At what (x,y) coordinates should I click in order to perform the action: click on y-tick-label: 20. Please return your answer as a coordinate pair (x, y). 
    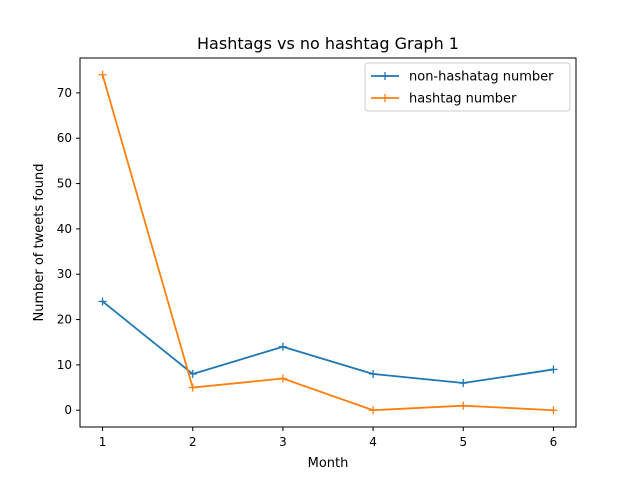
    Looking at the image, I should click on (64, 320).